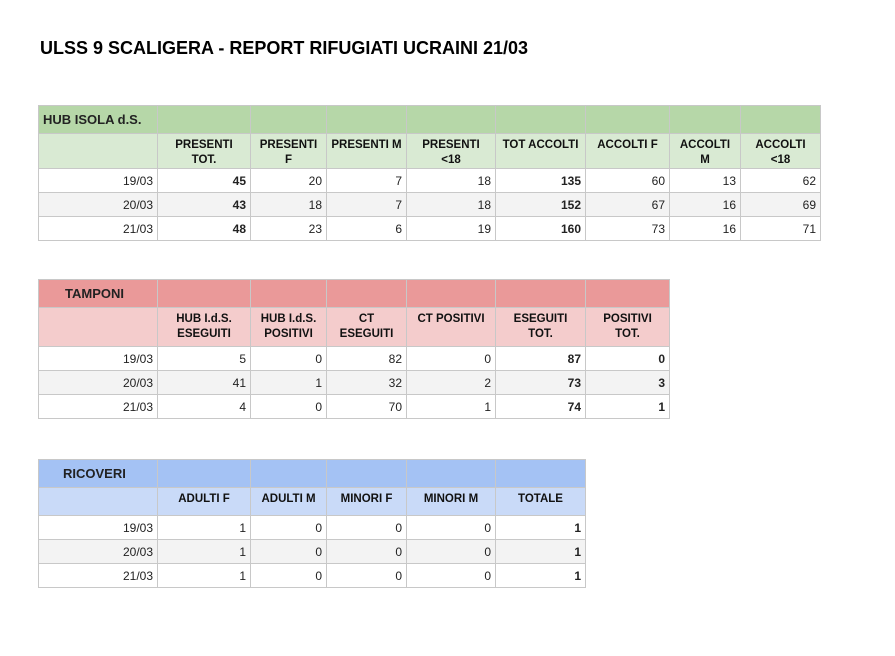 This screenshot has width=895, height=656. Describe the element at coordinates (98, 293) in the screenshot. I see `table-title: TAMPONI` at that location.